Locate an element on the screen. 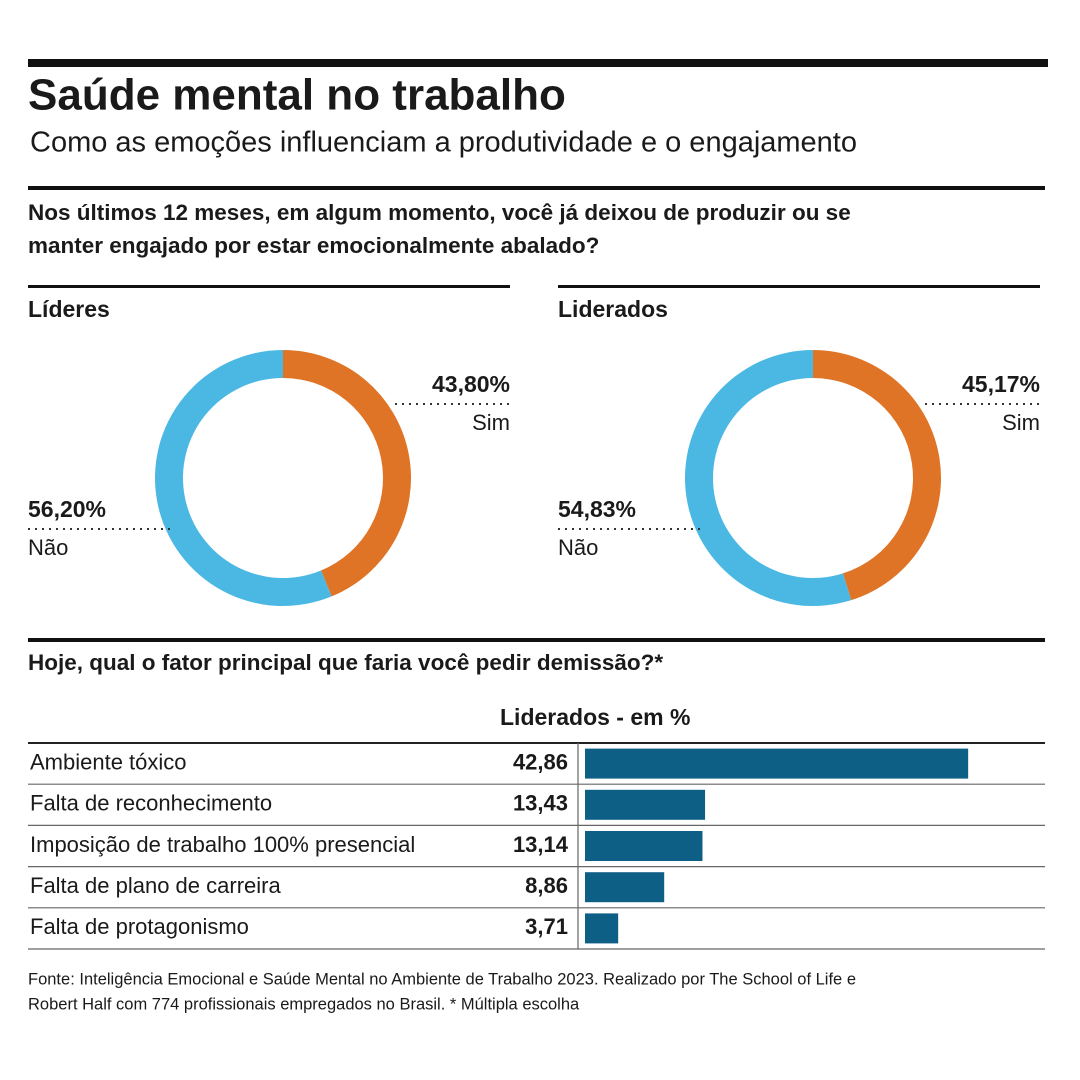 The width and height of the screenshot is (1080, 1080). row-label: Falta de protagonismo is located at coordinates (139, 926).